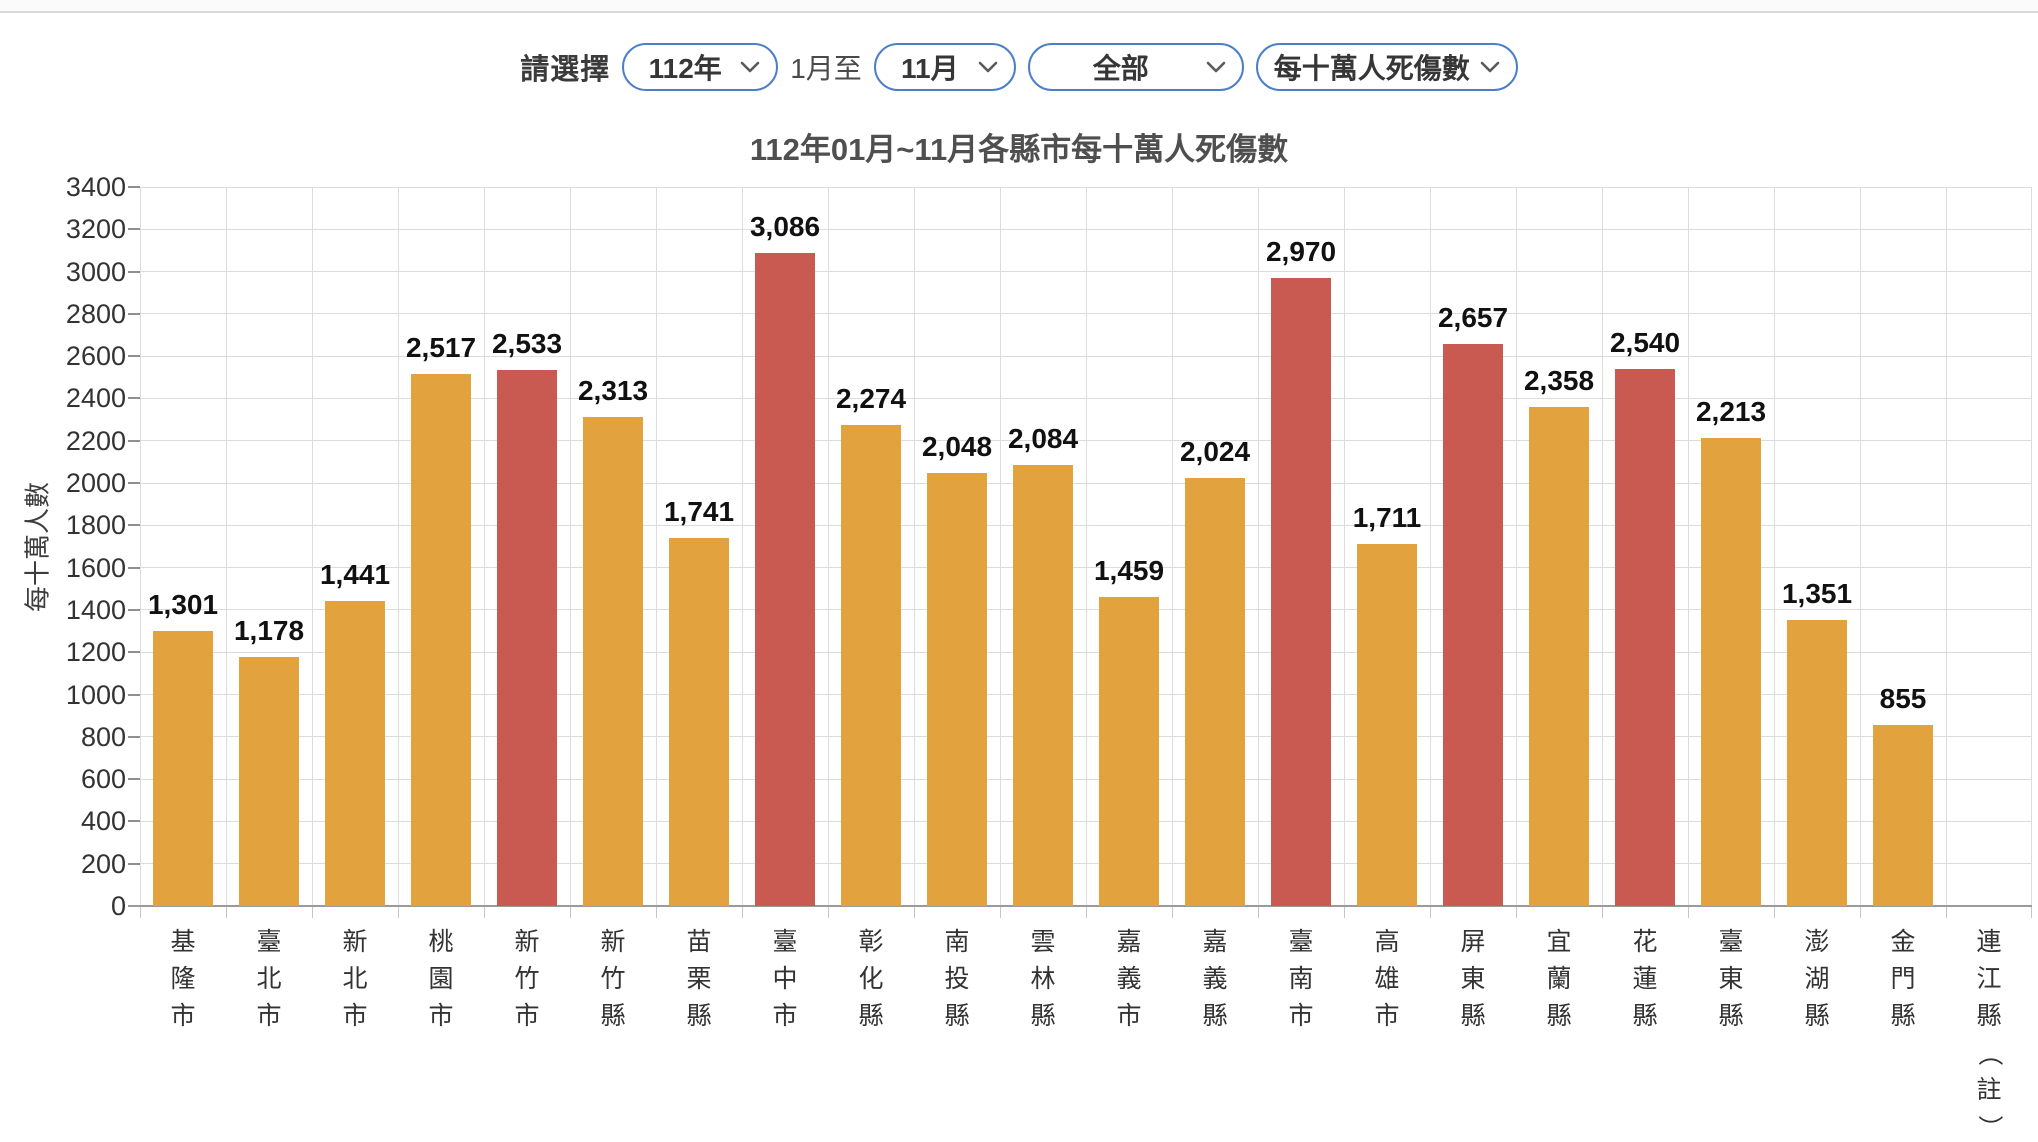 This screenshot has height=1142, width=2038. What do you see at coordinates (1817, 594) in the screenshot?
I see `bar-value-label: 1,351` at bounding box center [1817, 594].